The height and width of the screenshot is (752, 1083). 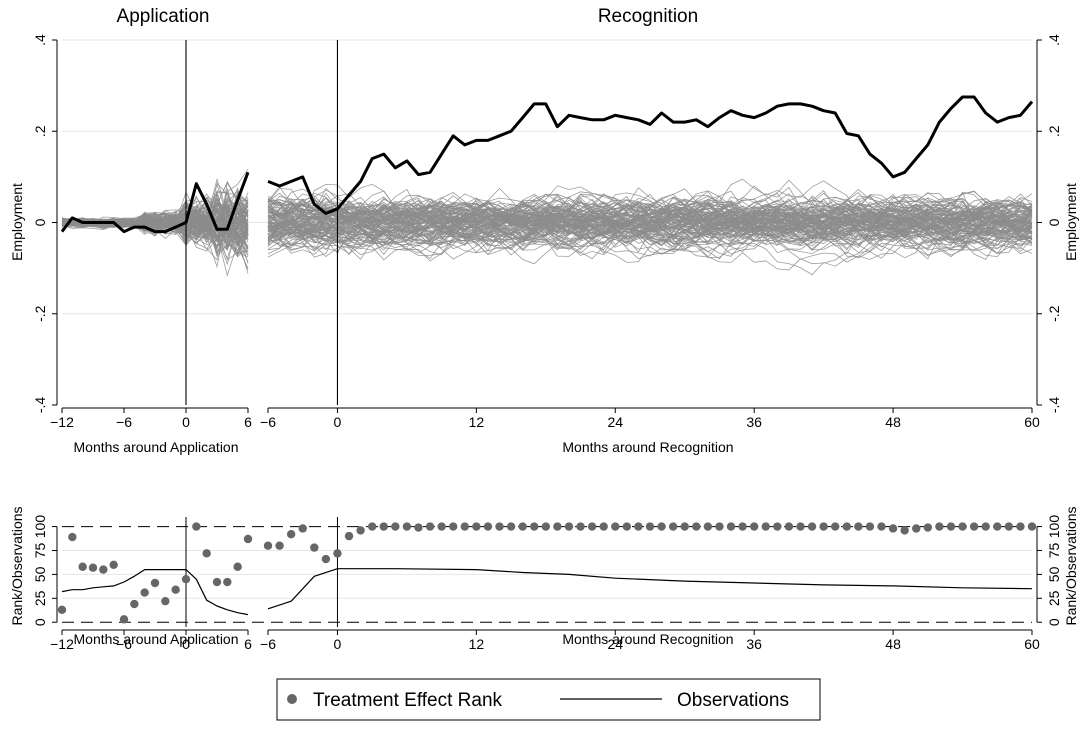 I want to click on rank-marks, so click(x=547, y=572).